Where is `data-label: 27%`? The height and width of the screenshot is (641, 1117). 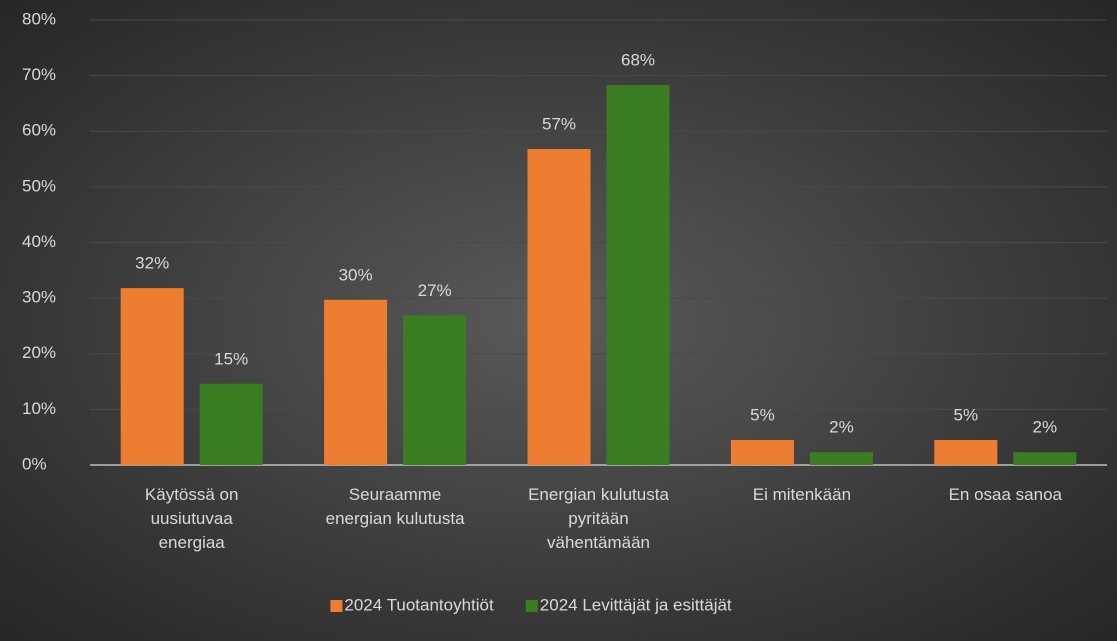
data-label: 27% is located at coordinates (435, 290).